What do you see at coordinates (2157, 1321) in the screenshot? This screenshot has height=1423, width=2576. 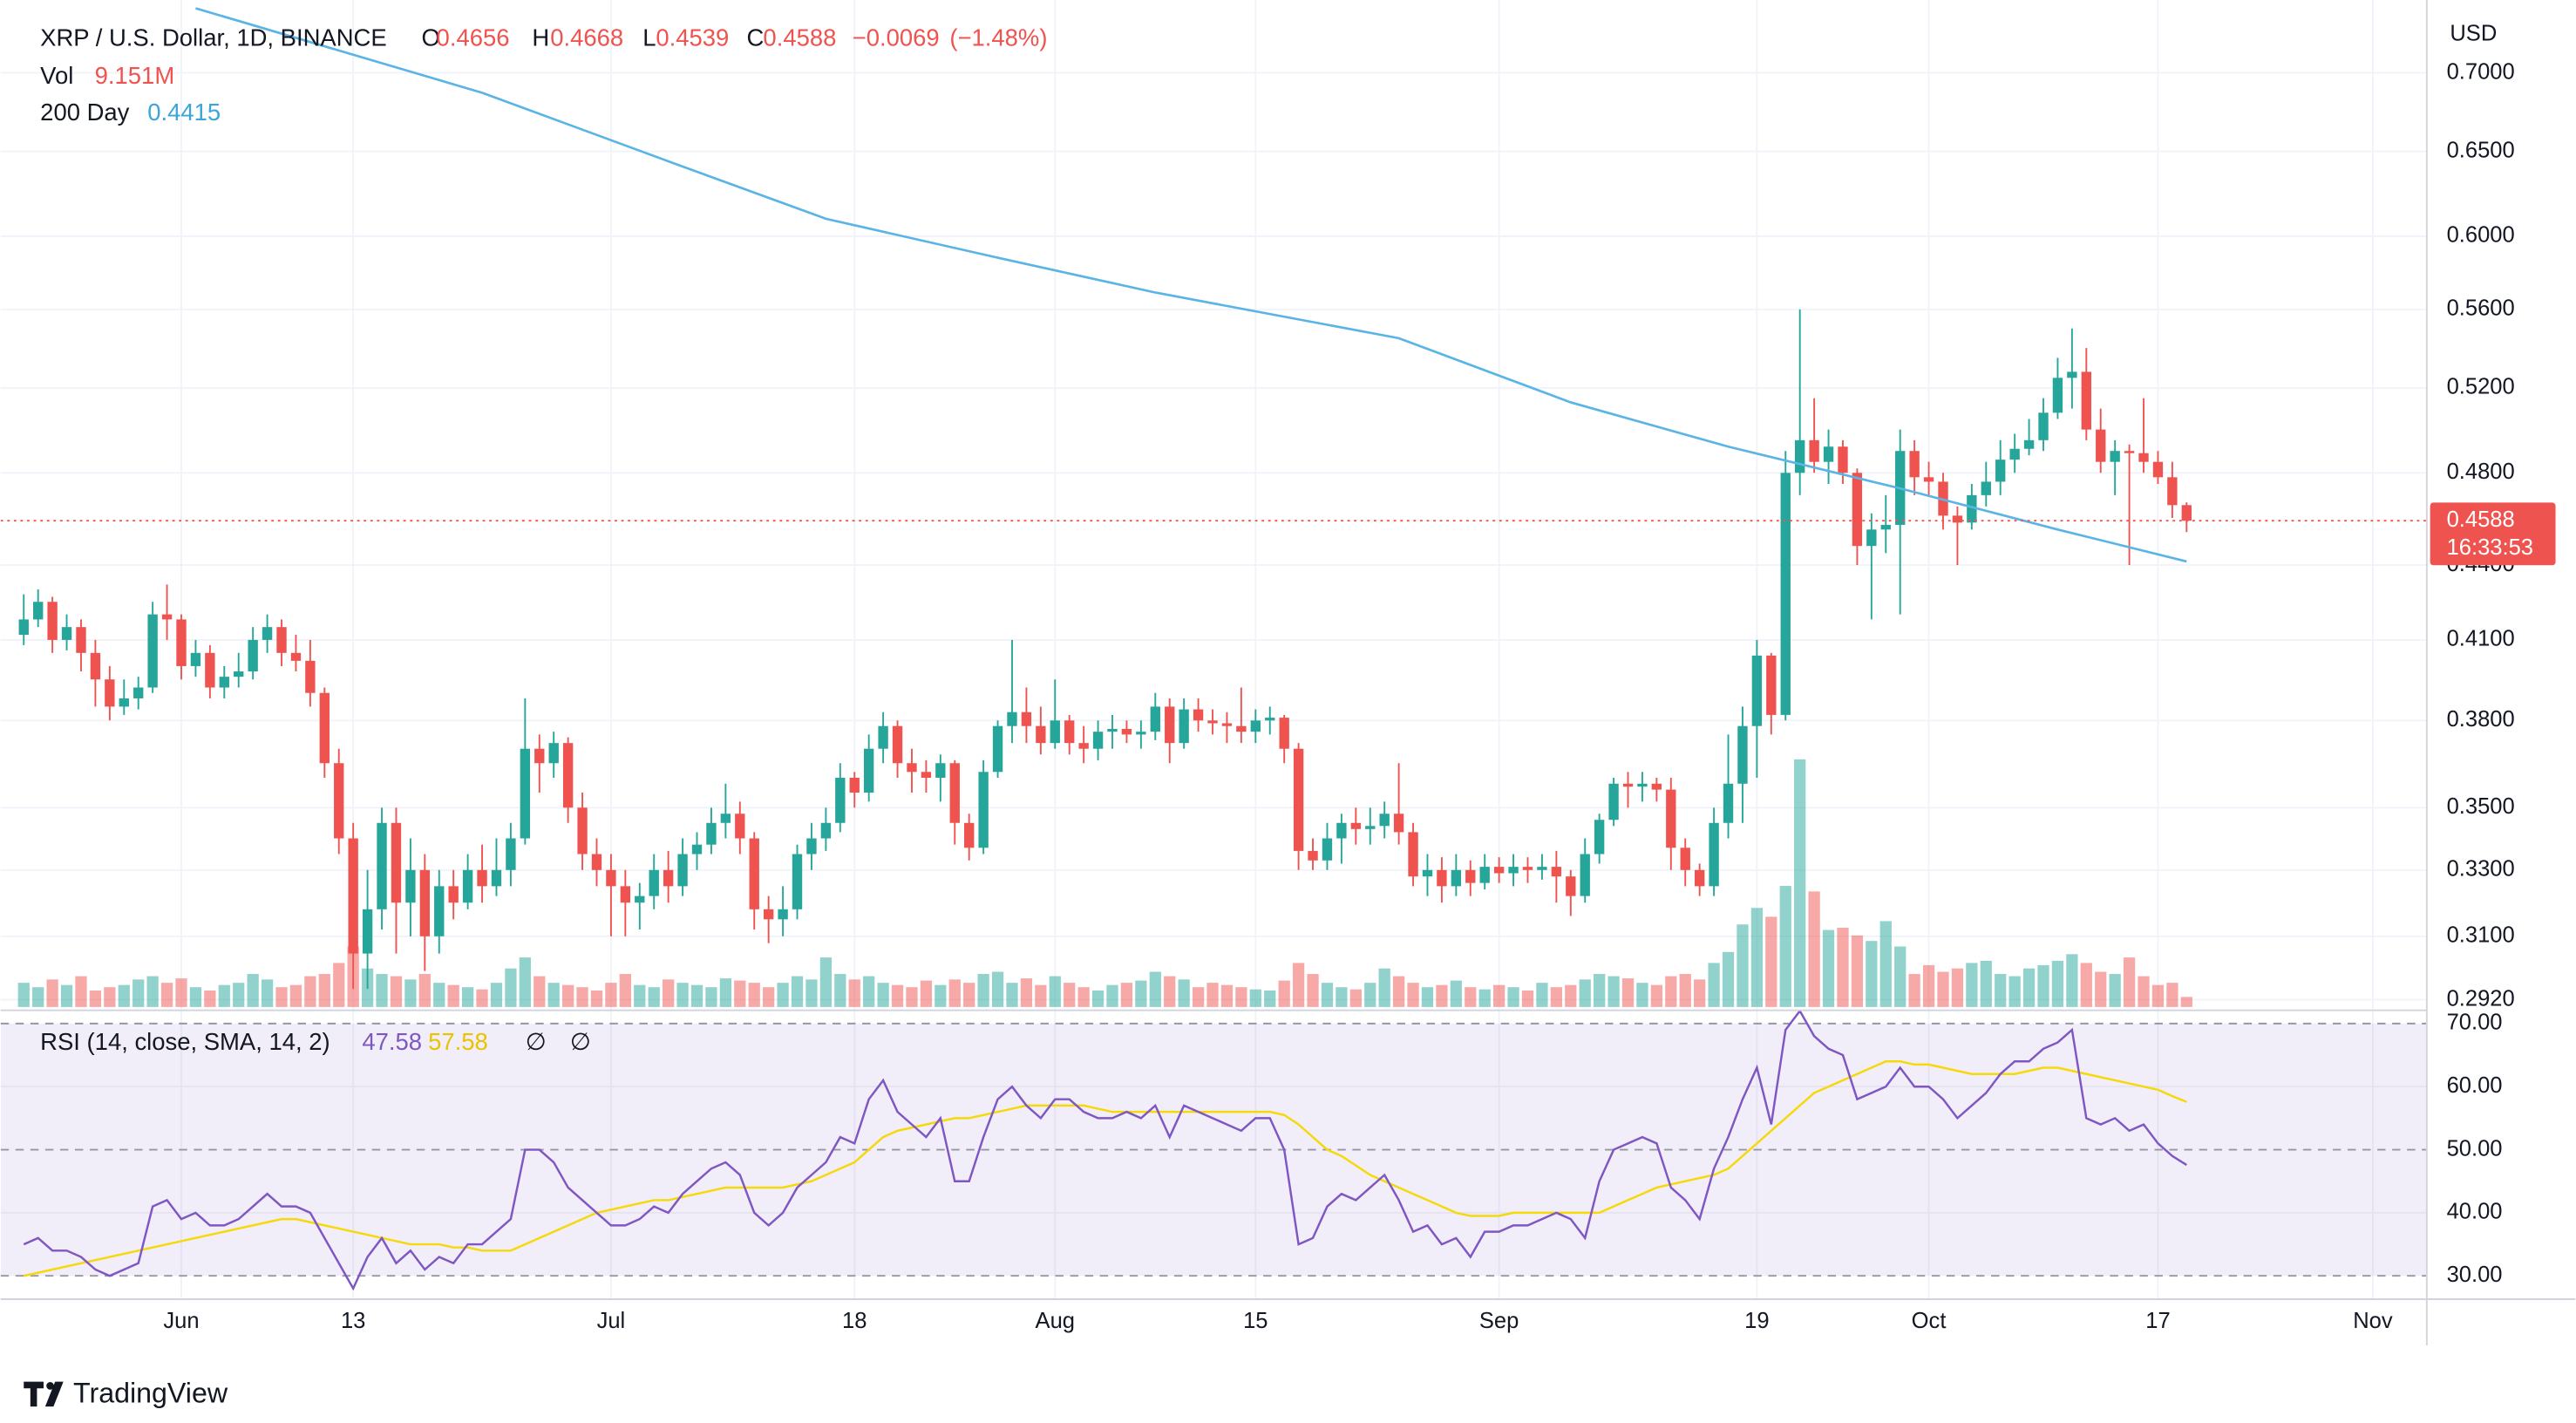 I see `x-tick-label: 17` at bounding box center [2157, 1321].